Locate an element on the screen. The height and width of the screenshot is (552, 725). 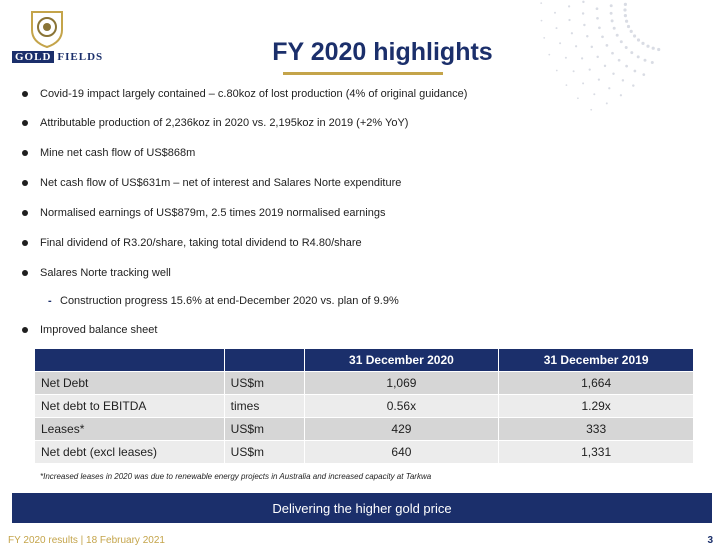
logo-word-fields: FIELDS is located at coordinates (80, 57).